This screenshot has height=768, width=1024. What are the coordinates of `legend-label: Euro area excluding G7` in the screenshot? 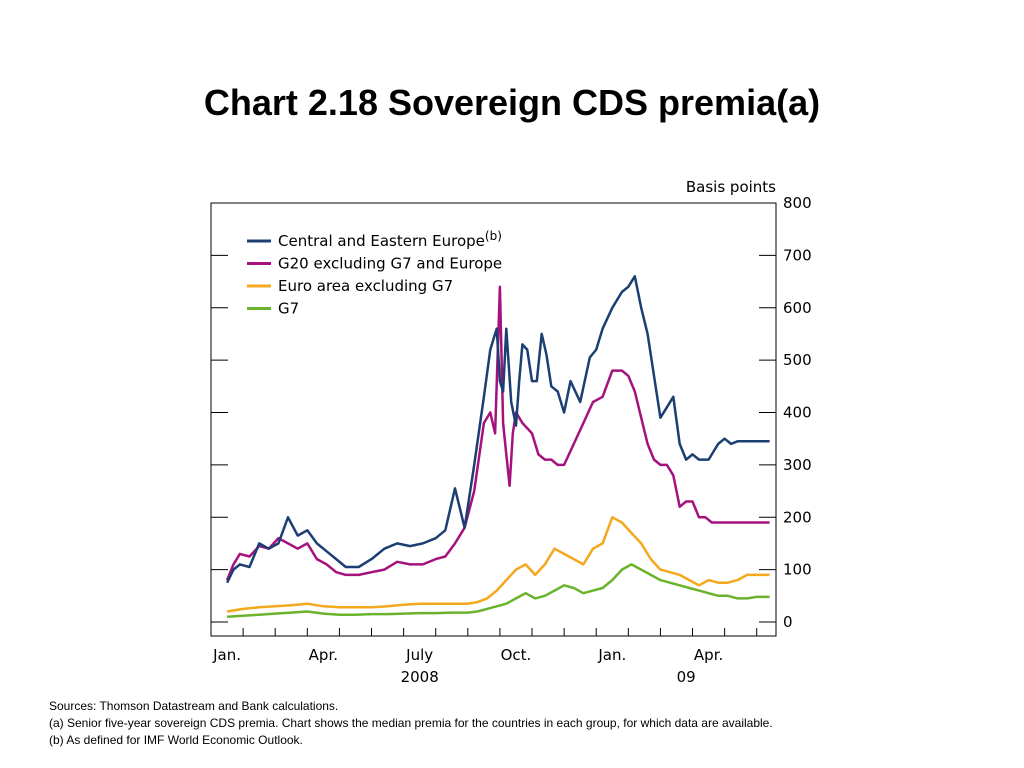 It's located at (365, 286).